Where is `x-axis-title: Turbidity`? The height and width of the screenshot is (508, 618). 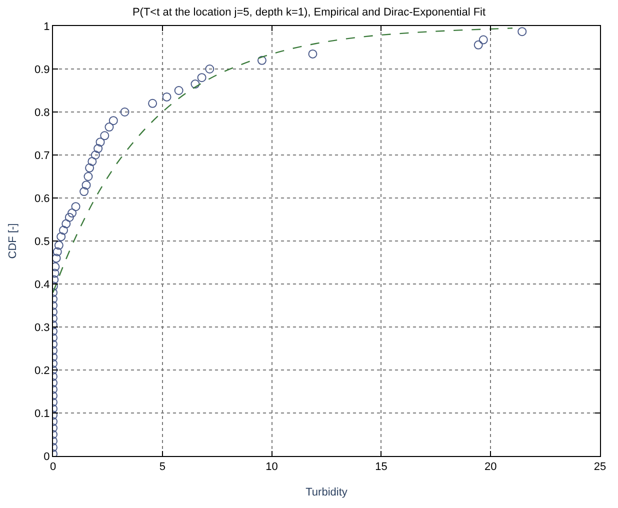 x-axis-title: Turbidity is located at coordinates (327, 492).